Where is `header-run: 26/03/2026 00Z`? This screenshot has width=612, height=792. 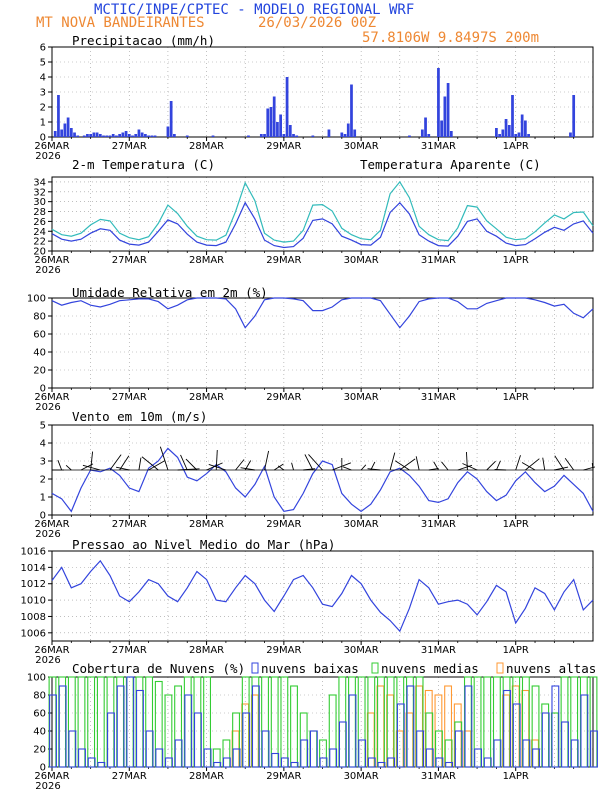
header-run: 26/03/2026 00Z is located at coordinates (317, 23).